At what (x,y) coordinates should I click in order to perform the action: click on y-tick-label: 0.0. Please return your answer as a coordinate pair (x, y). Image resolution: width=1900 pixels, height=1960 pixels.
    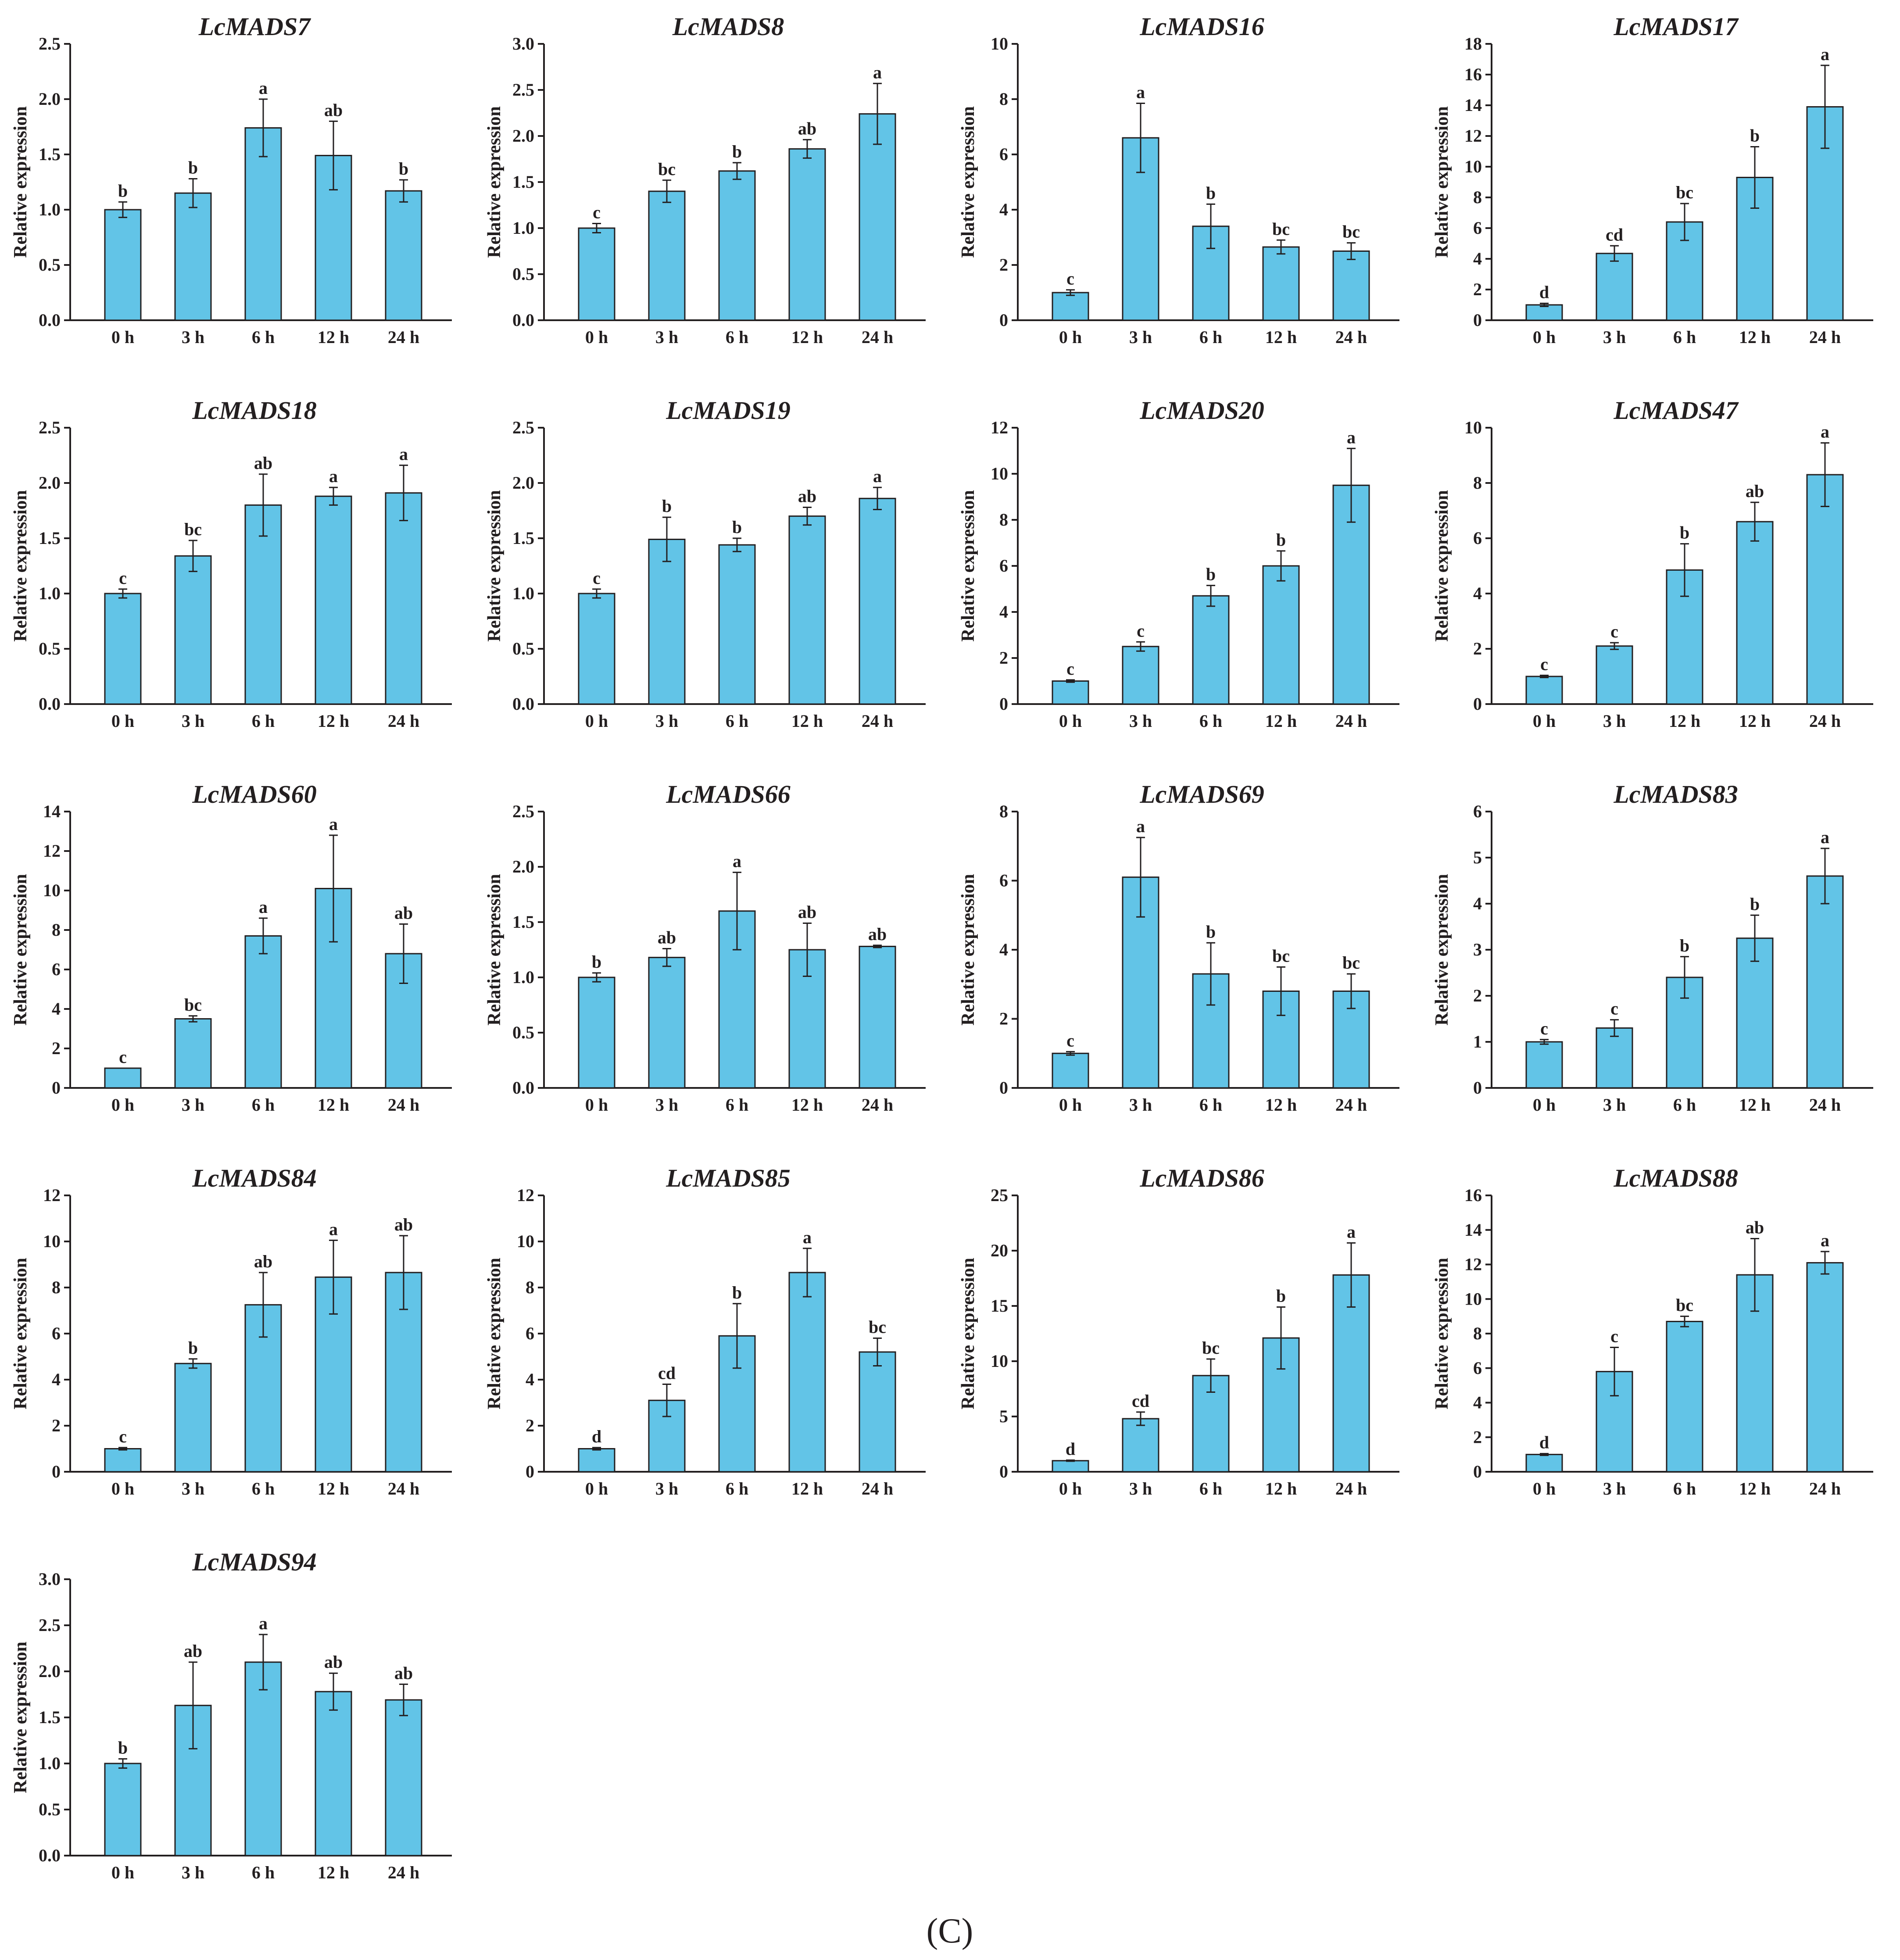
    Looking at the image, I should click on (523, 320).